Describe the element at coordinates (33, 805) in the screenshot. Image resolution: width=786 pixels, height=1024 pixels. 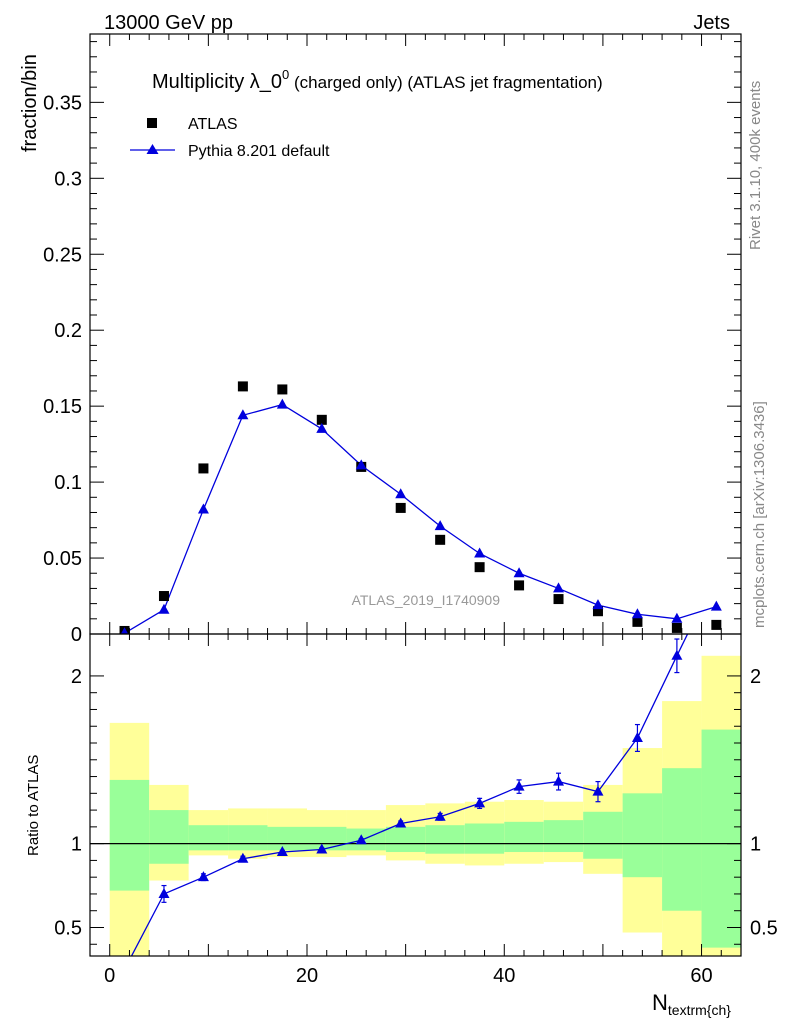
I see `y-axis-label-ratio: Ratio to ATLAS` at that location.